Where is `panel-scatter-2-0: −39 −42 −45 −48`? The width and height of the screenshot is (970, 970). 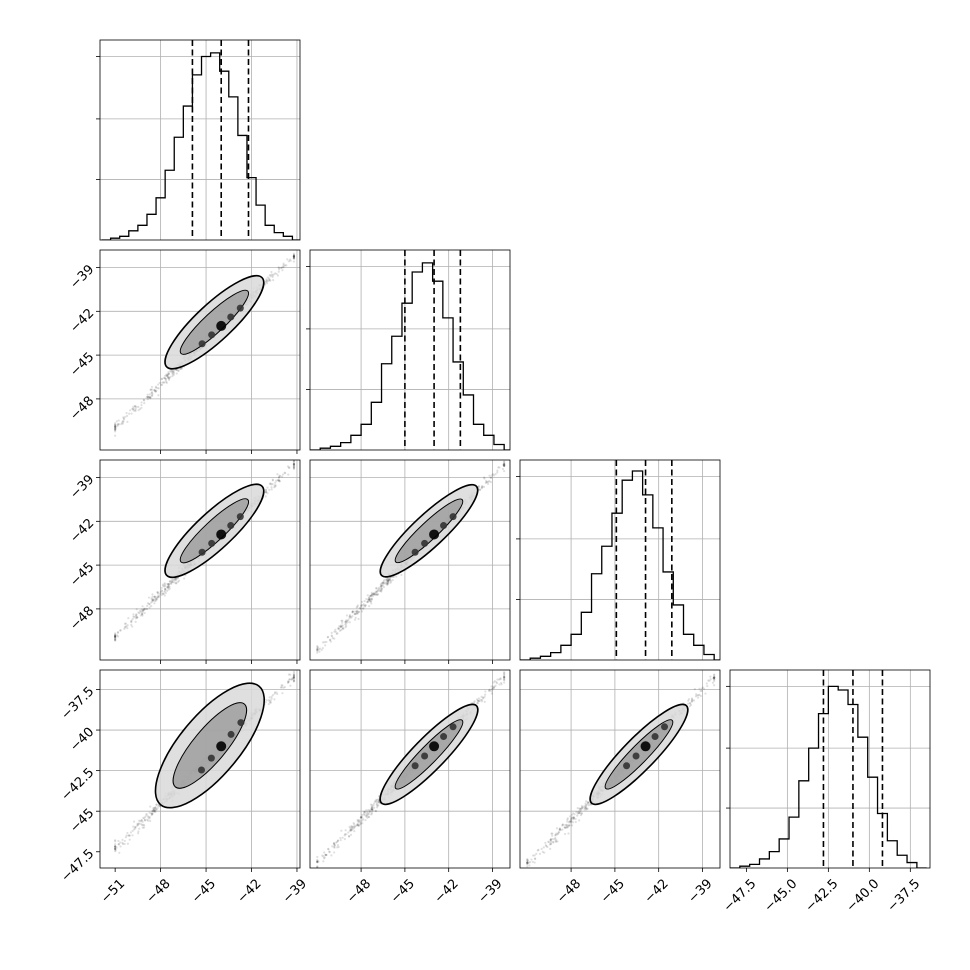 panel-scatter-2-0: −39 −42 −45 −48 is located at coordinates (184, 561).